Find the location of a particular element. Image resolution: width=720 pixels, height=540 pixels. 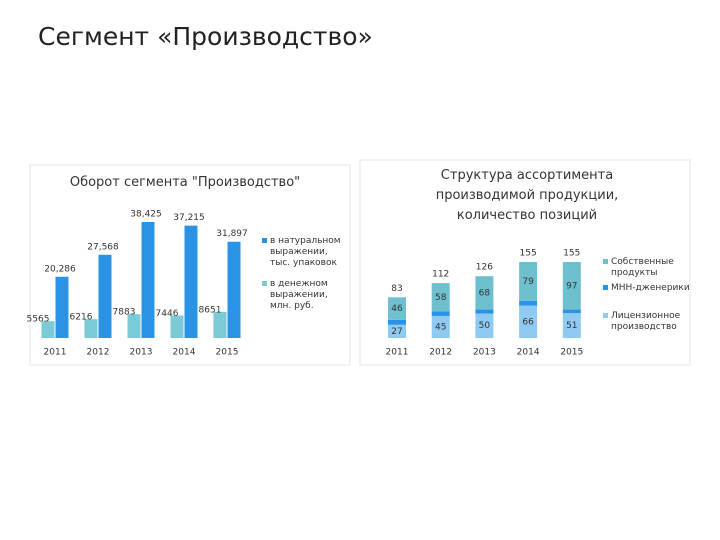

chart-title: Оборот сегмента "Производство" is located at coordinates (185, 182).